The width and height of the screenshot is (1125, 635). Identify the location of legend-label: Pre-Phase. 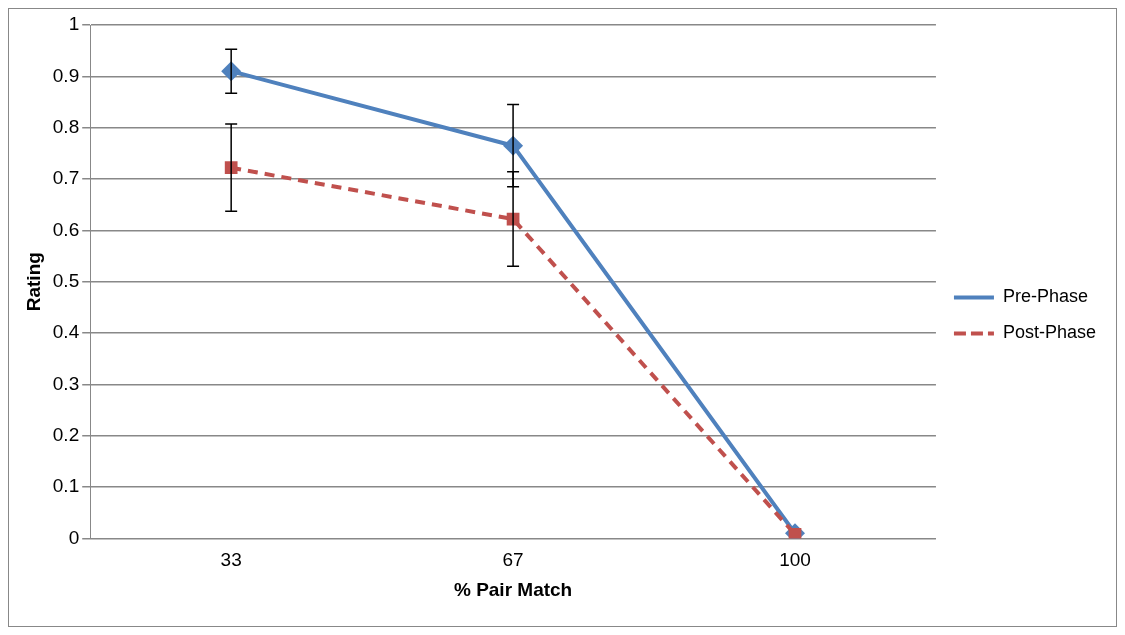
(1045, 296).